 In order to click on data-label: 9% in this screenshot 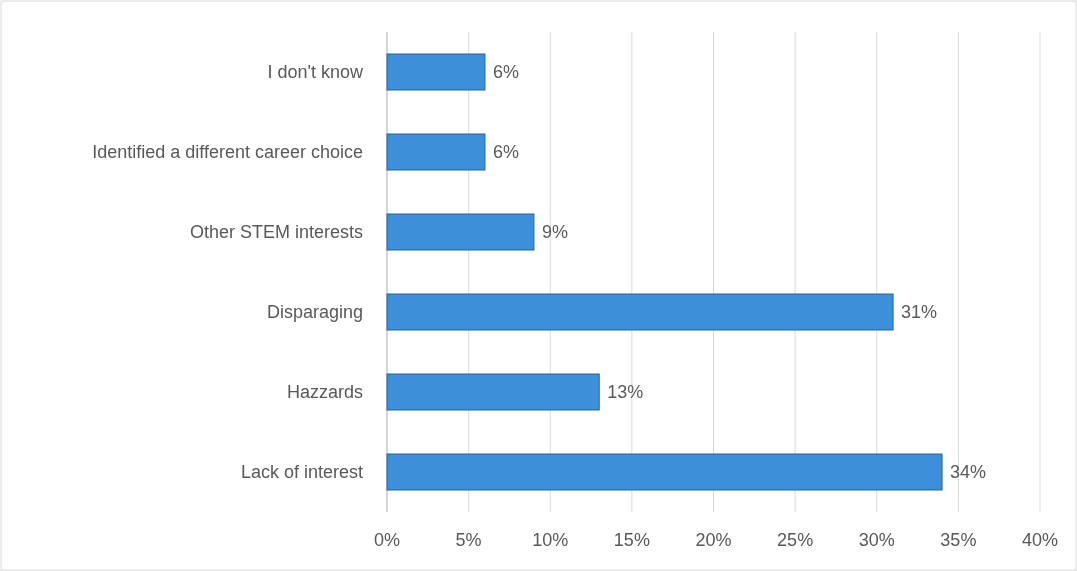, I will do `click(554, 232)`.